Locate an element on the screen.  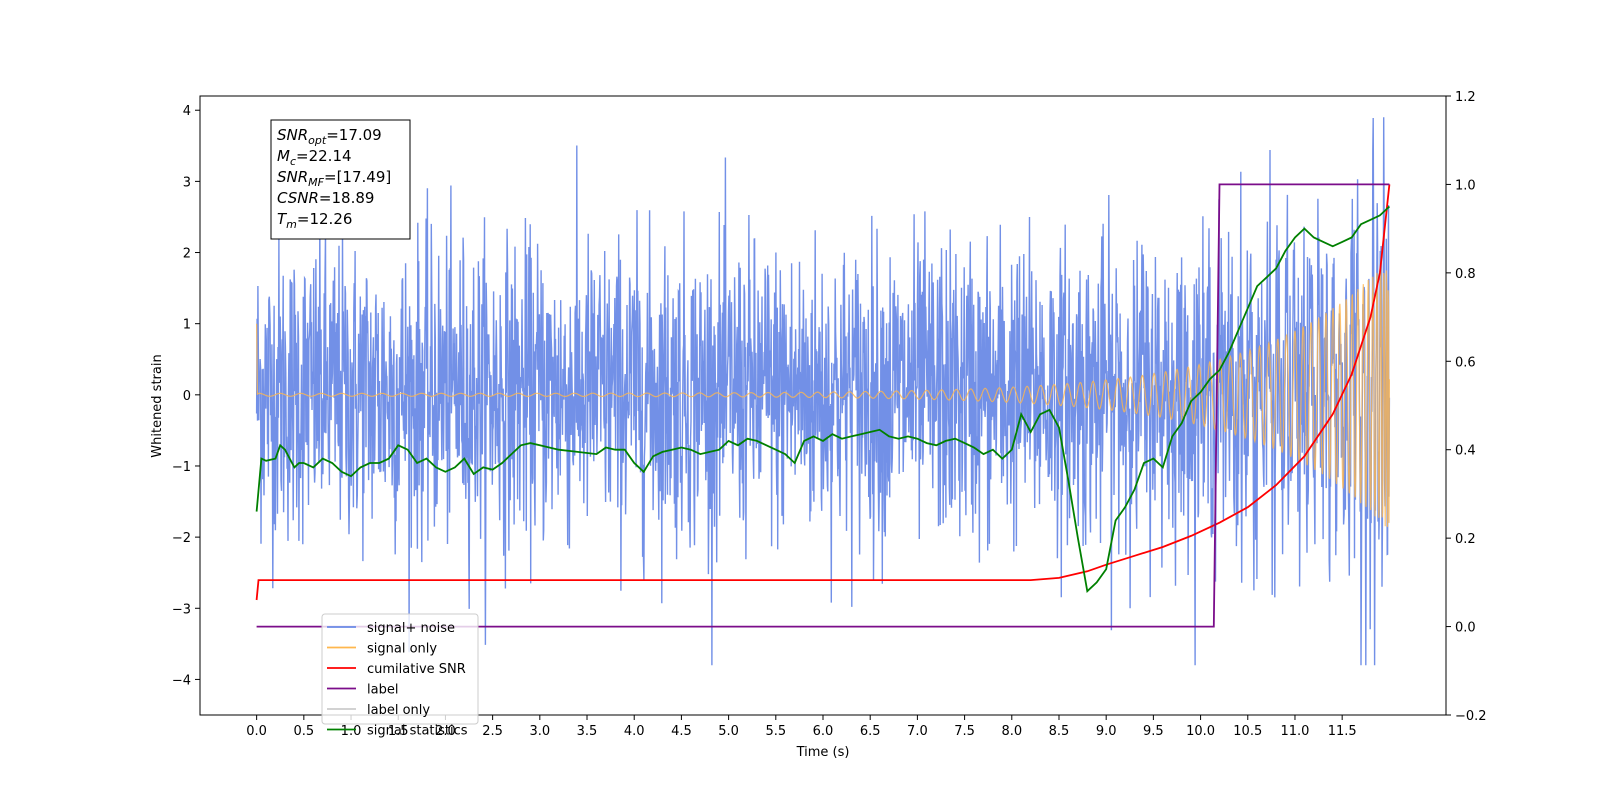
x-tick-label: 0.0 is located at coordinates (256, 731).